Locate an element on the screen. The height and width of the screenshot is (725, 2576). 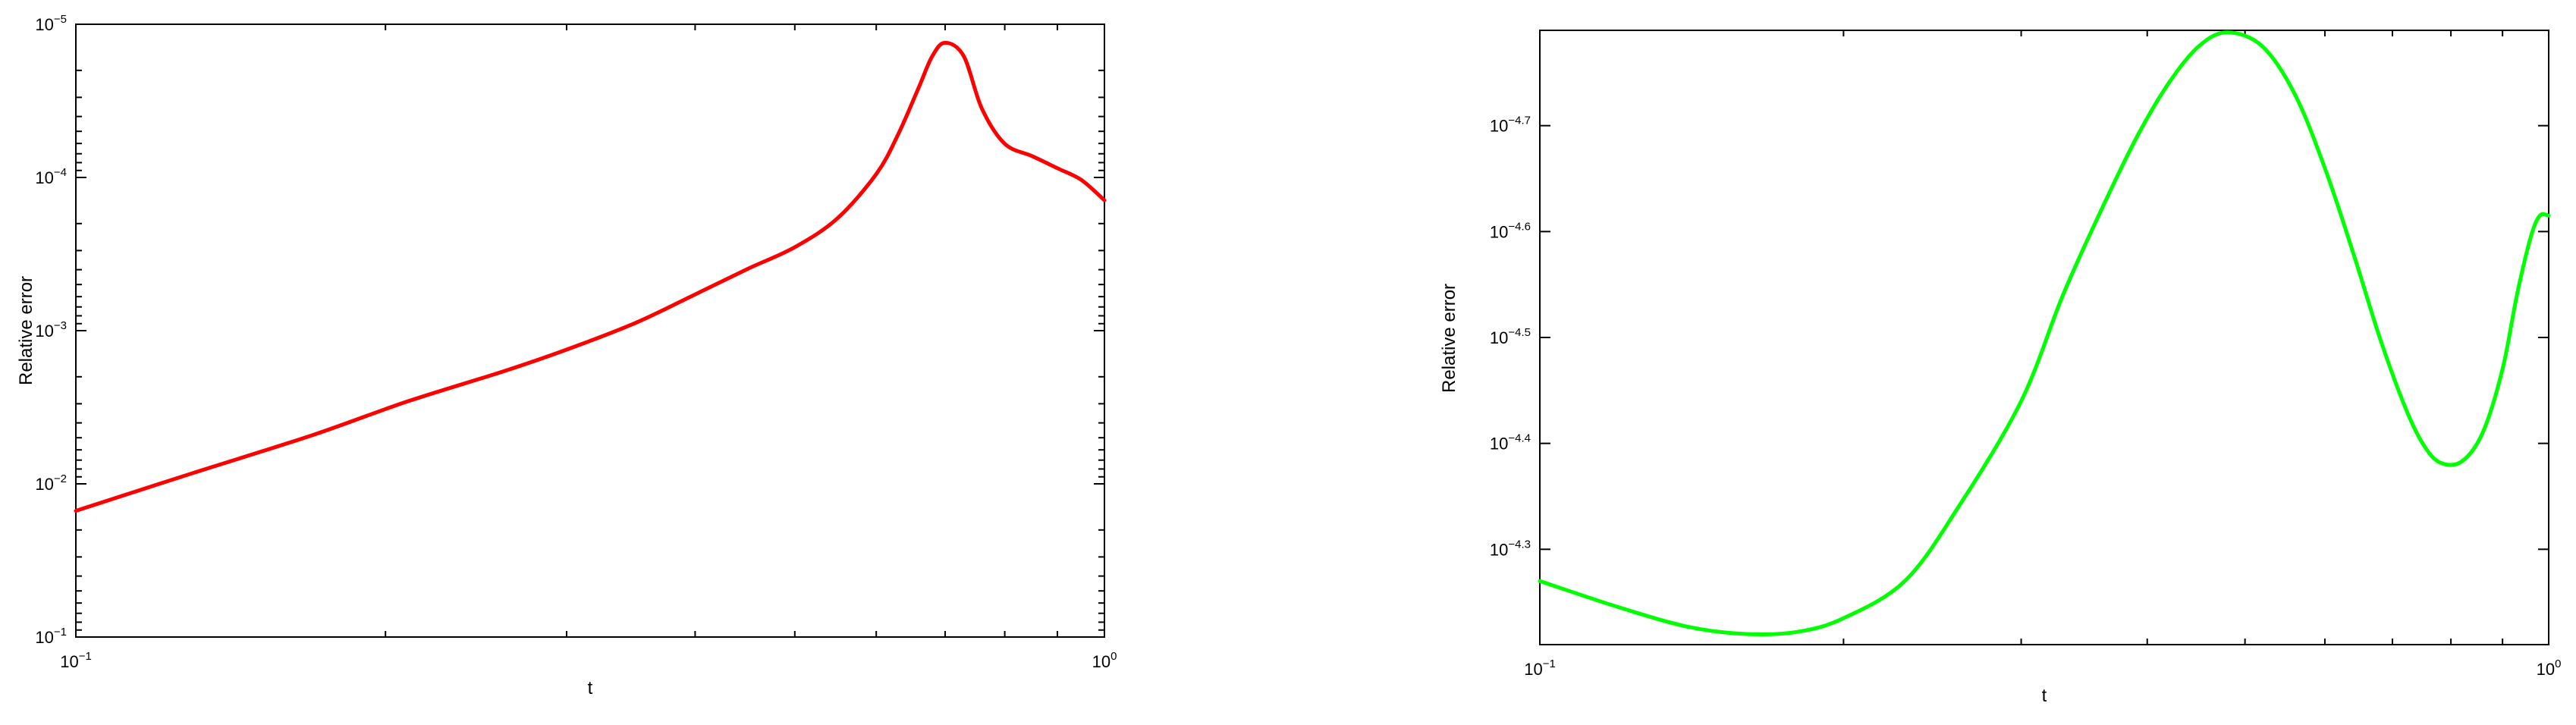
y-tick-label: 10−4.6 is located at coordinates (1510, 230).